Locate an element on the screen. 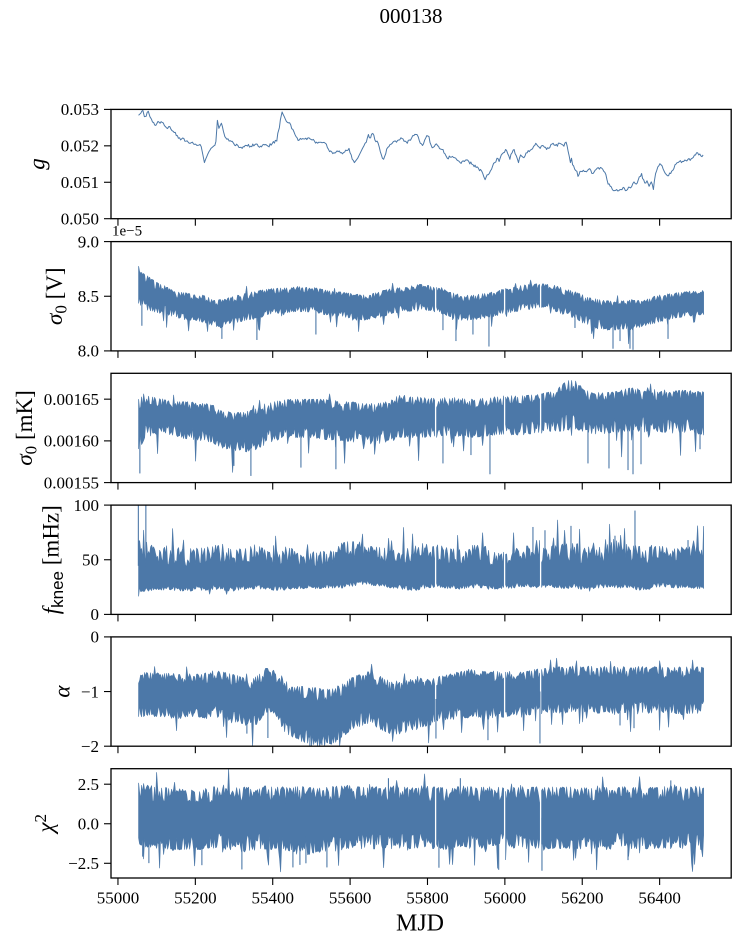  x-tick-label: 55000 is located at coordinates (118, 898).